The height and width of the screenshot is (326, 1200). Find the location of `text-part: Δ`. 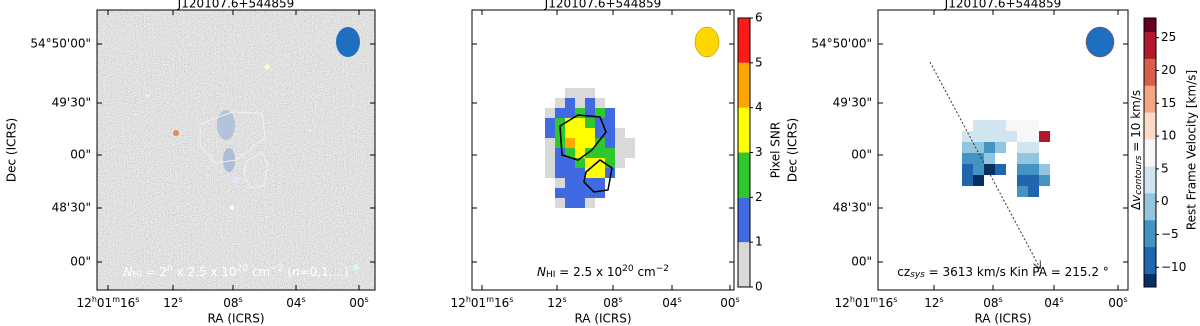

text-part: Δ is located at coordinates (1136, 205).